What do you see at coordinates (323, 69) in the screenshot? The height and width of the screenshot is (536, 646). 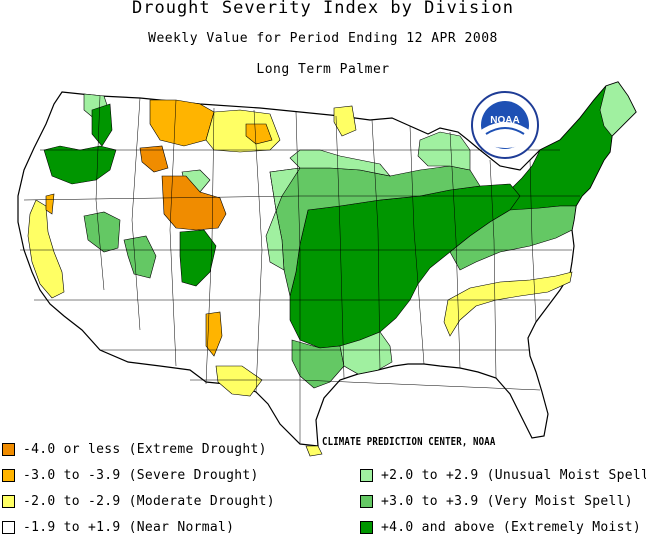 I see `index-subtitle: Long Term Palmer` at bounding box center [323, 69].